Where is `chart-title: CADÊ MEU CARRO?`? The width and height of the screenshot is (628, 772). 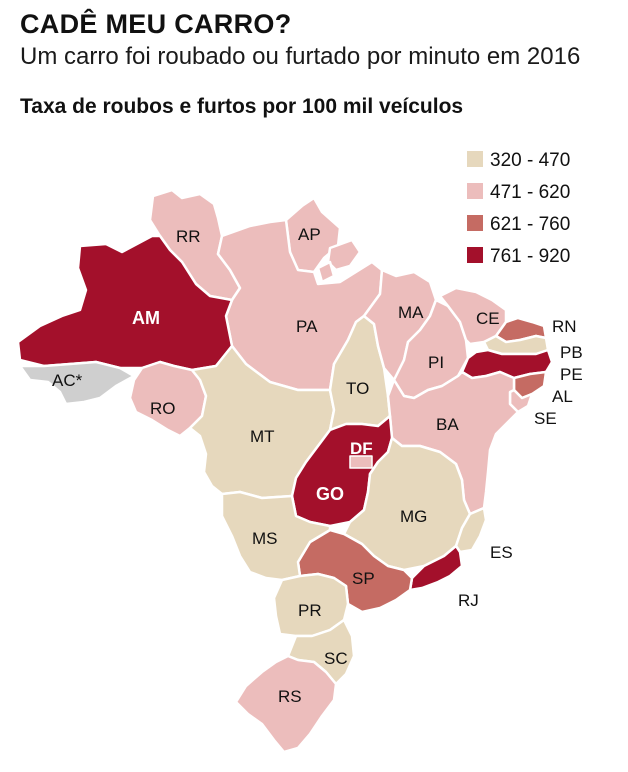 chart-title: CADÊ MEU CARRO? is located at coordinates (156, 24).